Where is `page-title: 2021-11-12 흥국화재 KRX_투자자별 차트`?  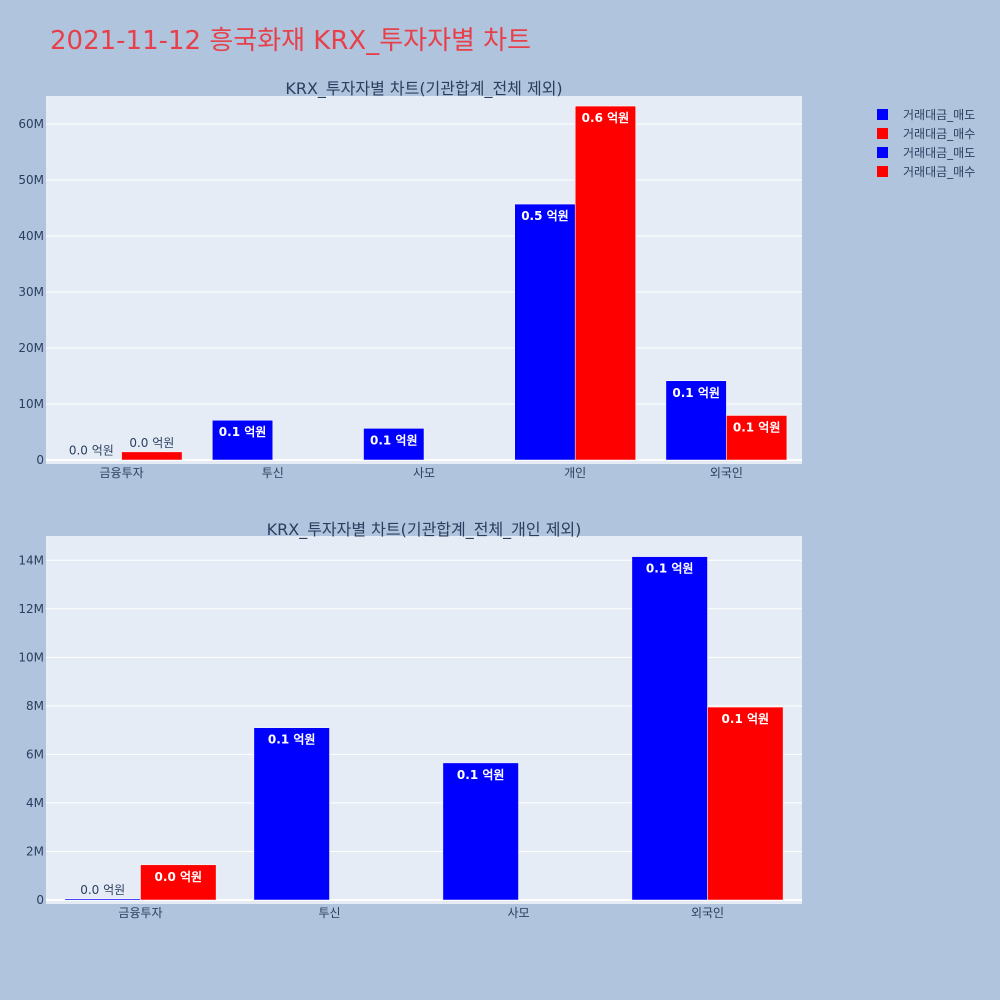
page-title: 2021-11-12 흥국화재 KRX_투자자별 차트 is located at coordinates (290, 41).